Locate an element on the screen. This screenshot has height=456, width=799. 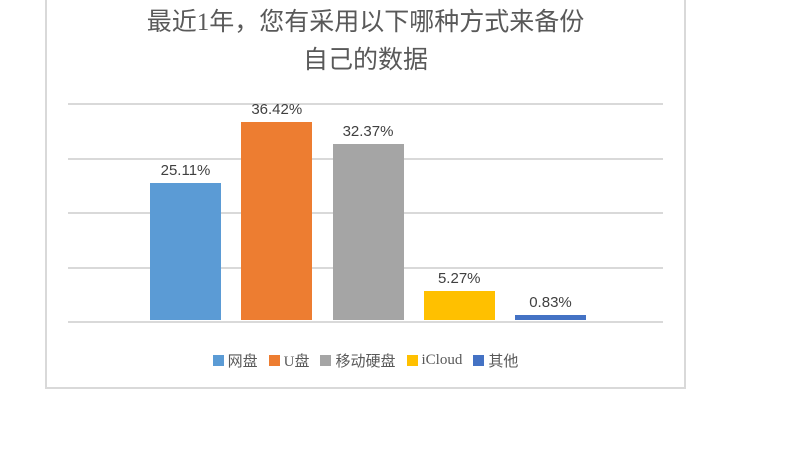
chart-title-line1: 最近1年，您有采用以下哪种方式来备份 is located at coordinates (365, 22).